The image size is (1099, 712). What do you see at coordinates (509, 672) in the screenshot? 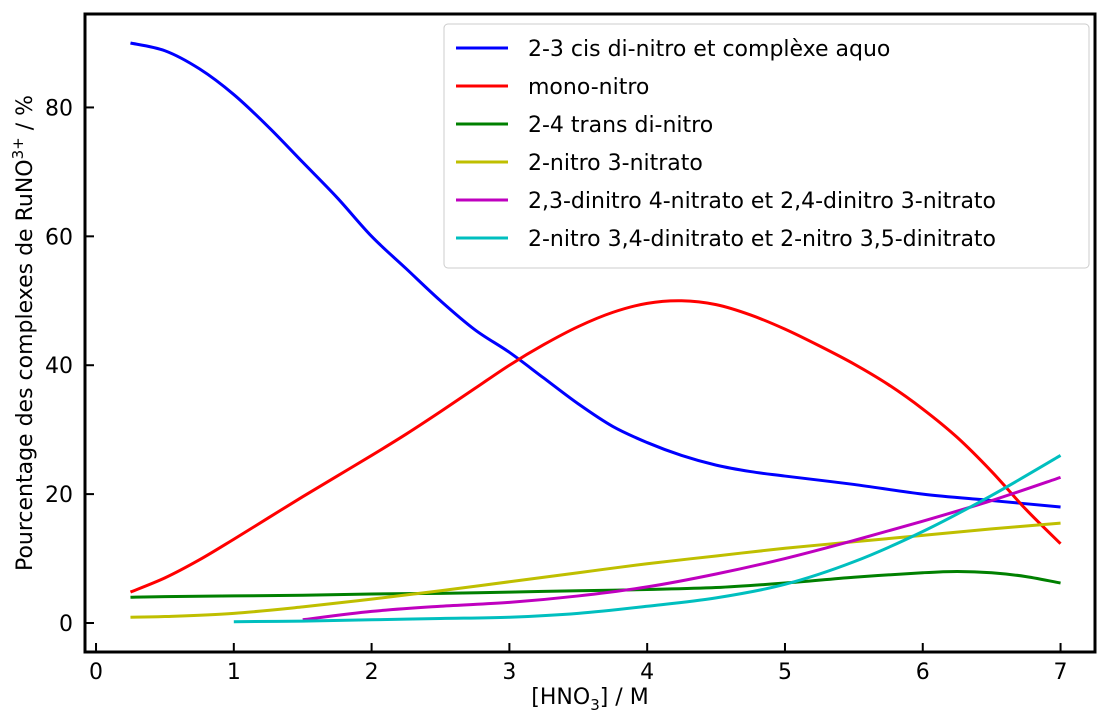
I see `x-tick-label: 3` at bounding box center [509, 672].